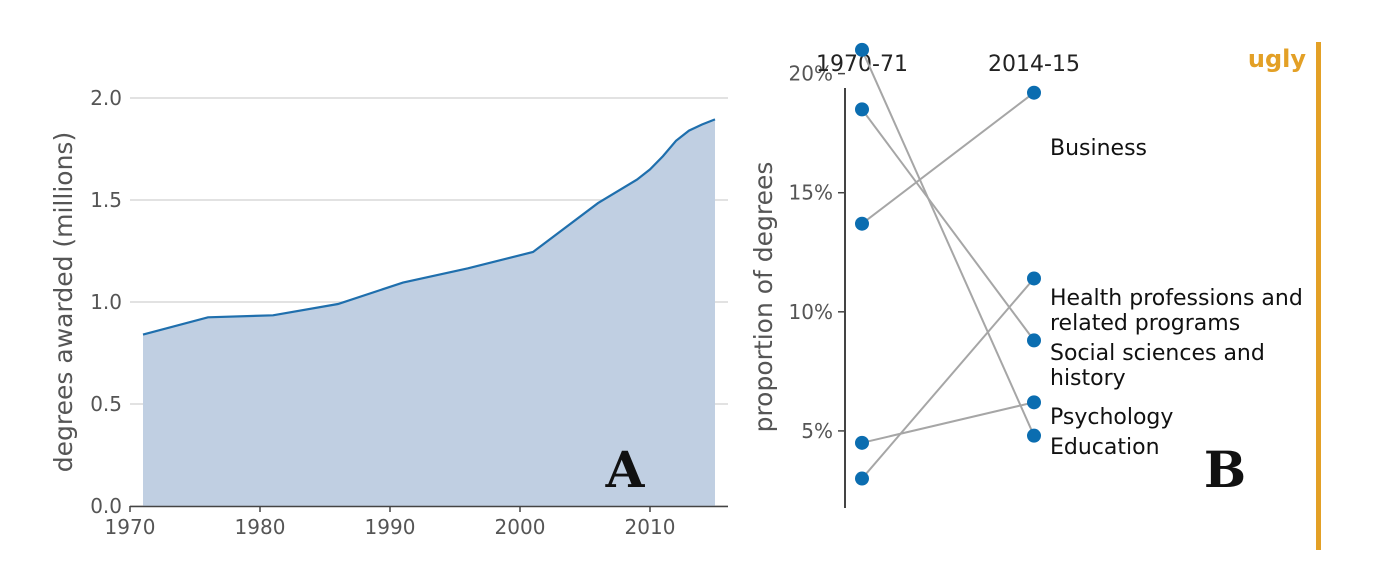 The height and width of the screenshot is (588, 1377). I want to click on ugly-label: ugly, so click(1277, 59).